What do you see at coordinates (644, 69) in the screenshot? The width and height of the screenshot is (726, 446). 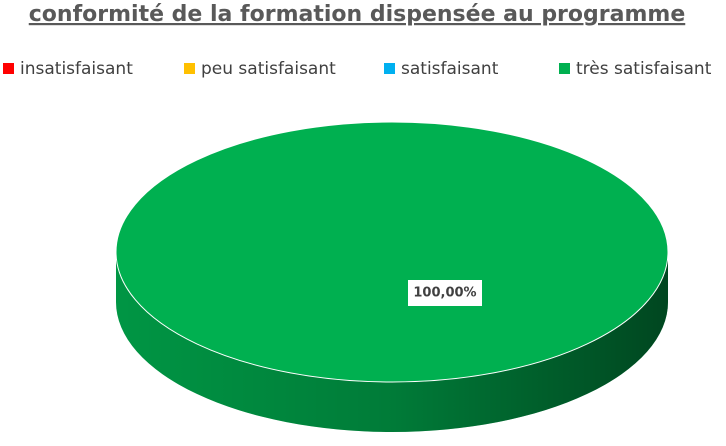 I see `legend-label: très satisfaisant` at bounding box center [644, 69].